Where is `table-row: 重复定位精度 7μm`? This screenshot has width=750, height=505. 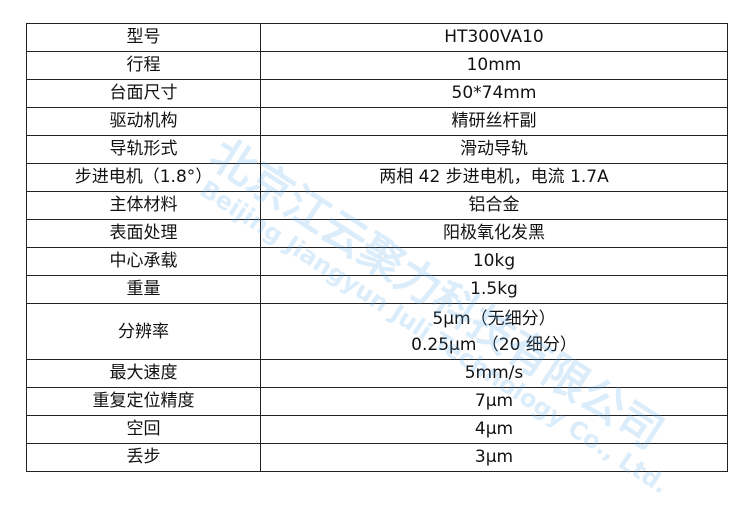 table-row: 重复定位精度 7μm is located at coordinates (377, 401).